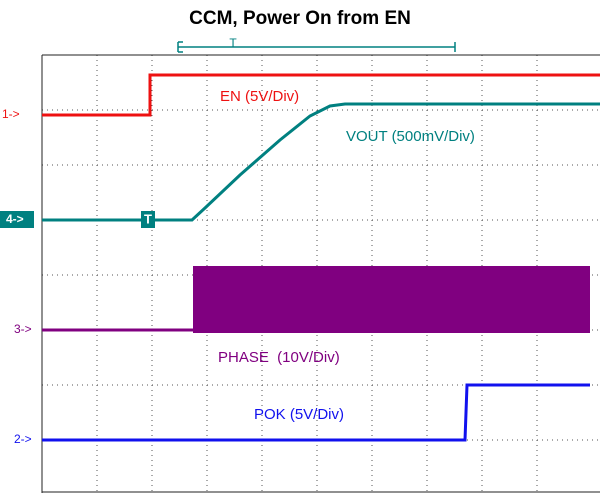  What do you see at coordinates (391, 299) in the screenshot?
I see `phase-switching` at bounding box center [391, 299].